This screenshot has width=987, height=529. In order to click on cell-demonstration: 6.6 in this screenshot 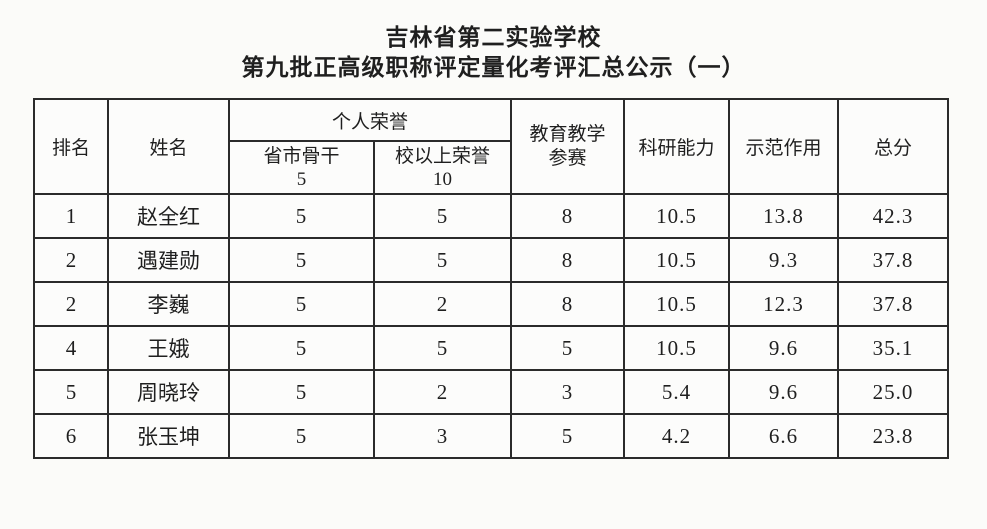, I will do `click(784, 436)`.